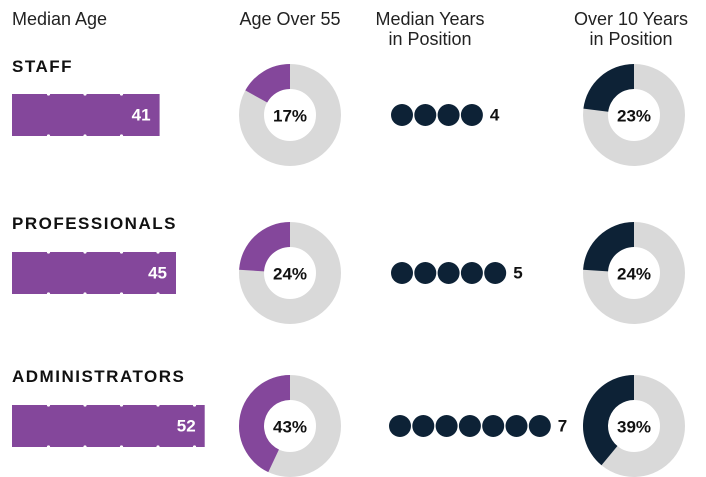 This screenshot has width=706, height=477. I want to click on administrators-years-value: 7, so click(562, 426).